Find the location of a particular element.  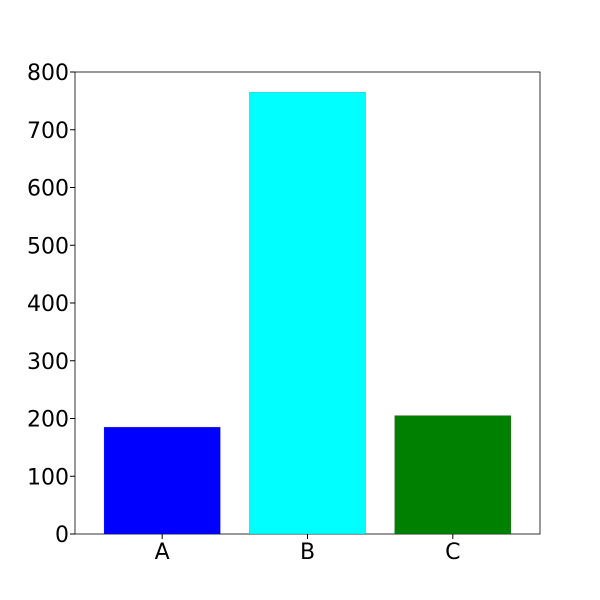

x-tick-label: B is located at coordinates (307, 552).